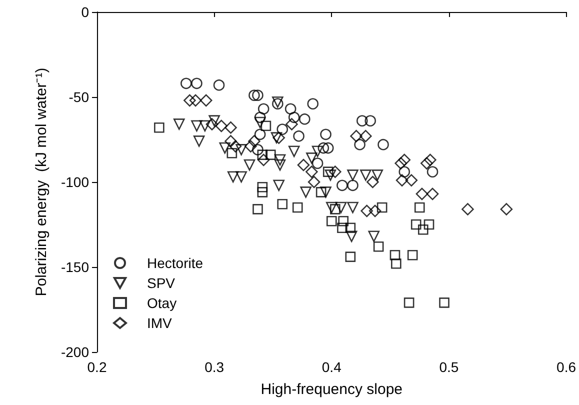 Image resolution: width=579 pixels, height=405 pixels. I want to click on x-tick-label: 0.5, so click(449, 367).